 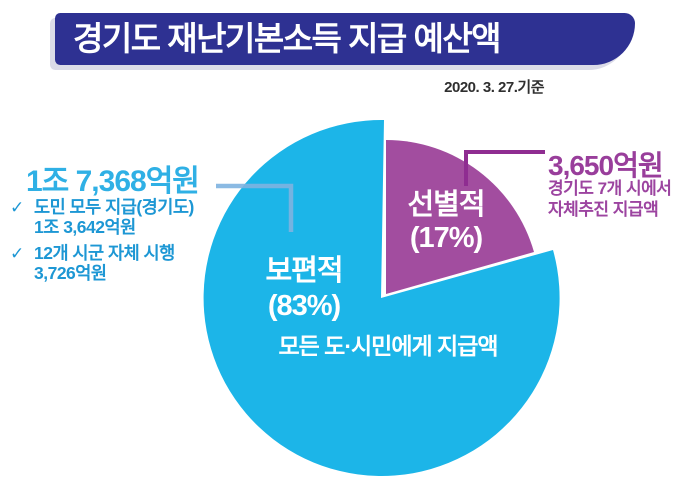 I want to click on header-banner: 경기도 재난기본소득 지급 예산액, so click(x=345, y=39).